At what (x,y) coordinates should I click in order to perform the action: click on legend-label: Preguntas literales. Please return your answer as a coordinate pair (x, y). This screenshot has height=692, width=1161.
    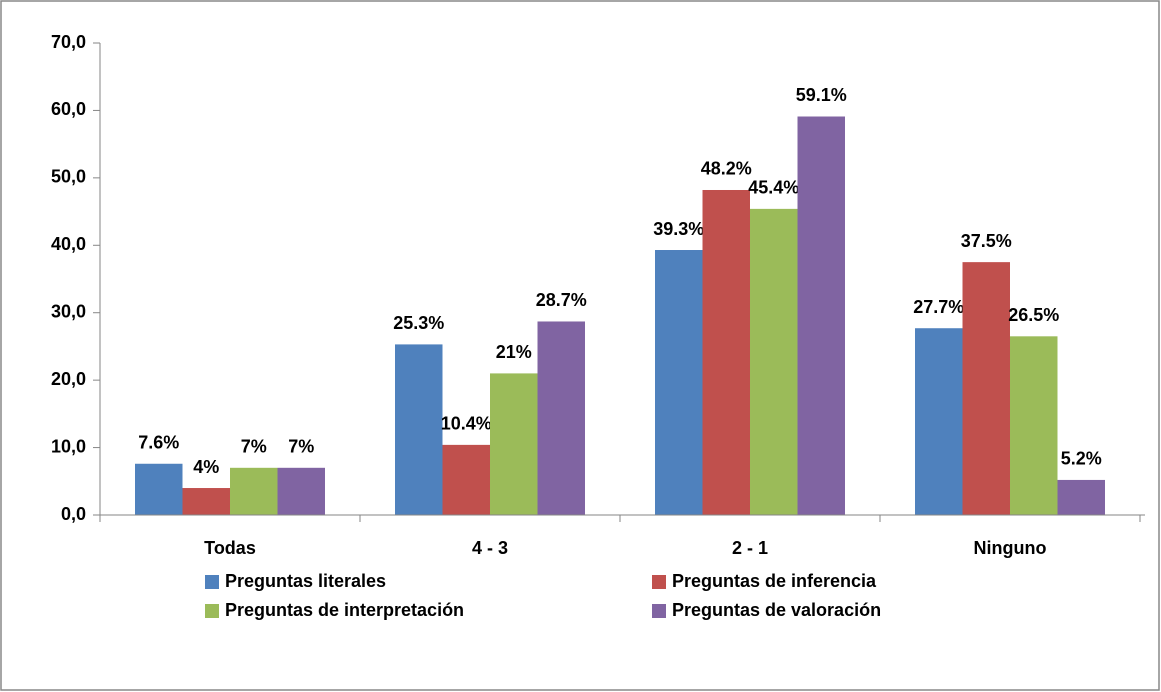
    Looking at the image, I should click on (305, 581).